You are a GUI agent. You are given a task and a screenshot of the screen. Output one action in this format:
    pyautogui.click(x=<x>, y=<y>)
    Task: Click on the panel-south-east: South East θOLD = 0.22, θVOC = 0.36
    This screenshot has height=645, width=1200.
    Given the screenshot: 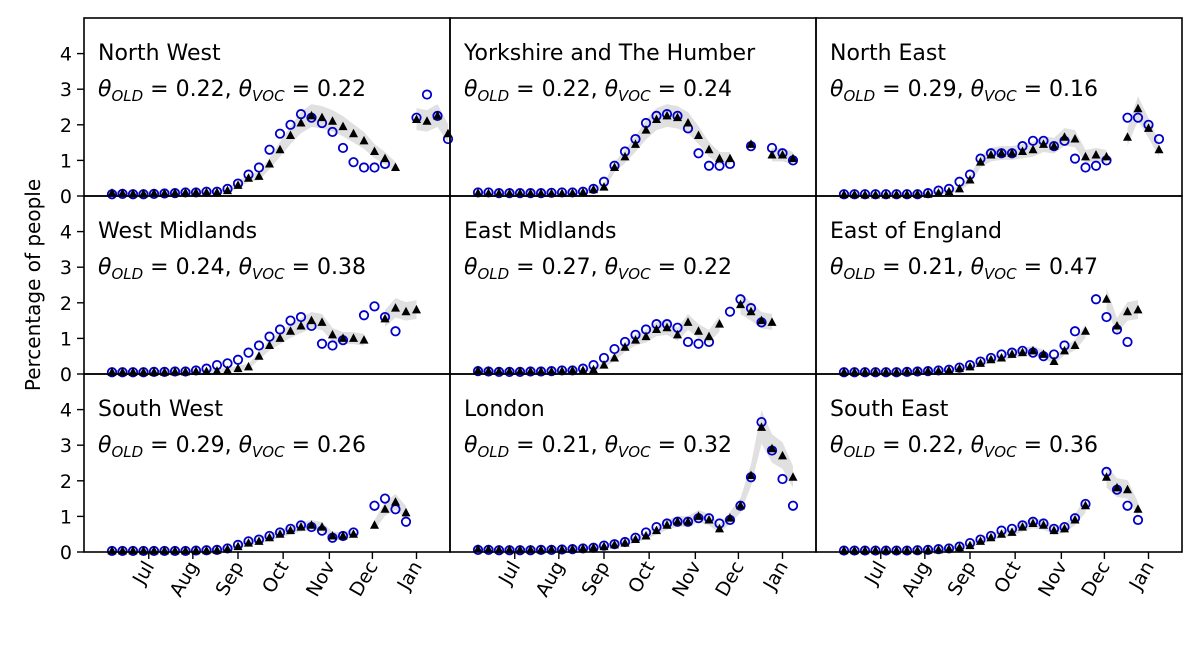 What is the action you would take?
    pyautogui.click(x=987, y=476)
    